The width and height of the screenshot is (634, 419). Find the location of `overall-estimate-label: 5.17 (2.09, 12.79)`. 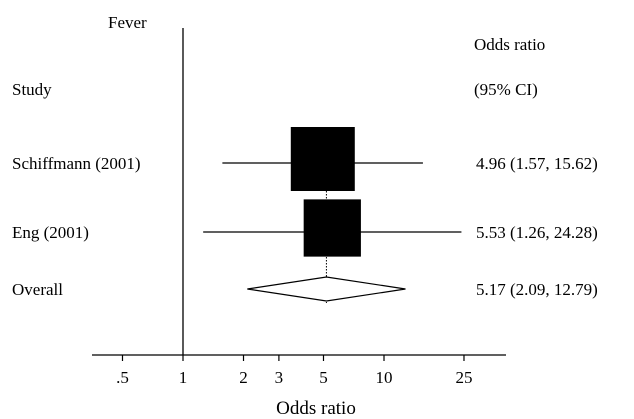

overall-estimate-label: 5.17 (2.09, 12.79) is located at coordinates (537, 289).